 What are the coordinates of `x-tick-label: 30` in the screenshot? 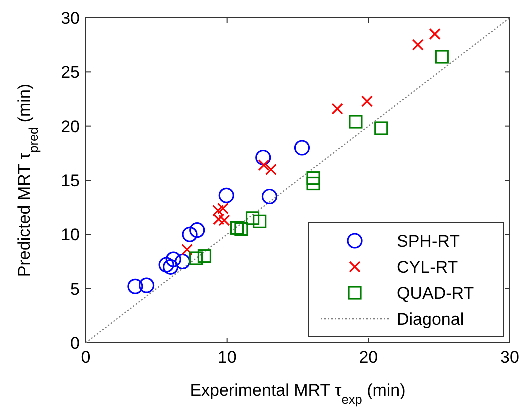 It's located at (510, 357).